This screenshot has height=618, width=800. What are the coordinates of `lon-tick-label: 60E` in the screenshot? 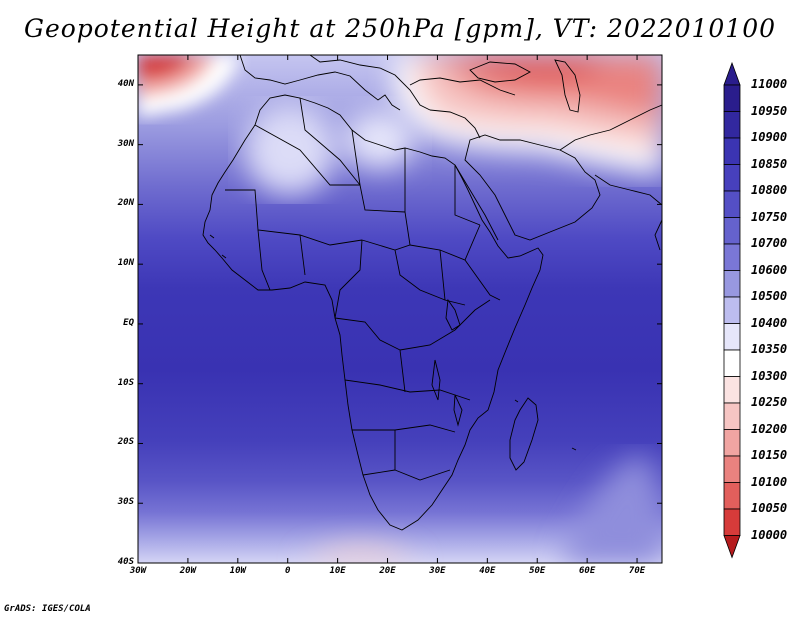 It's located at (587, 571).